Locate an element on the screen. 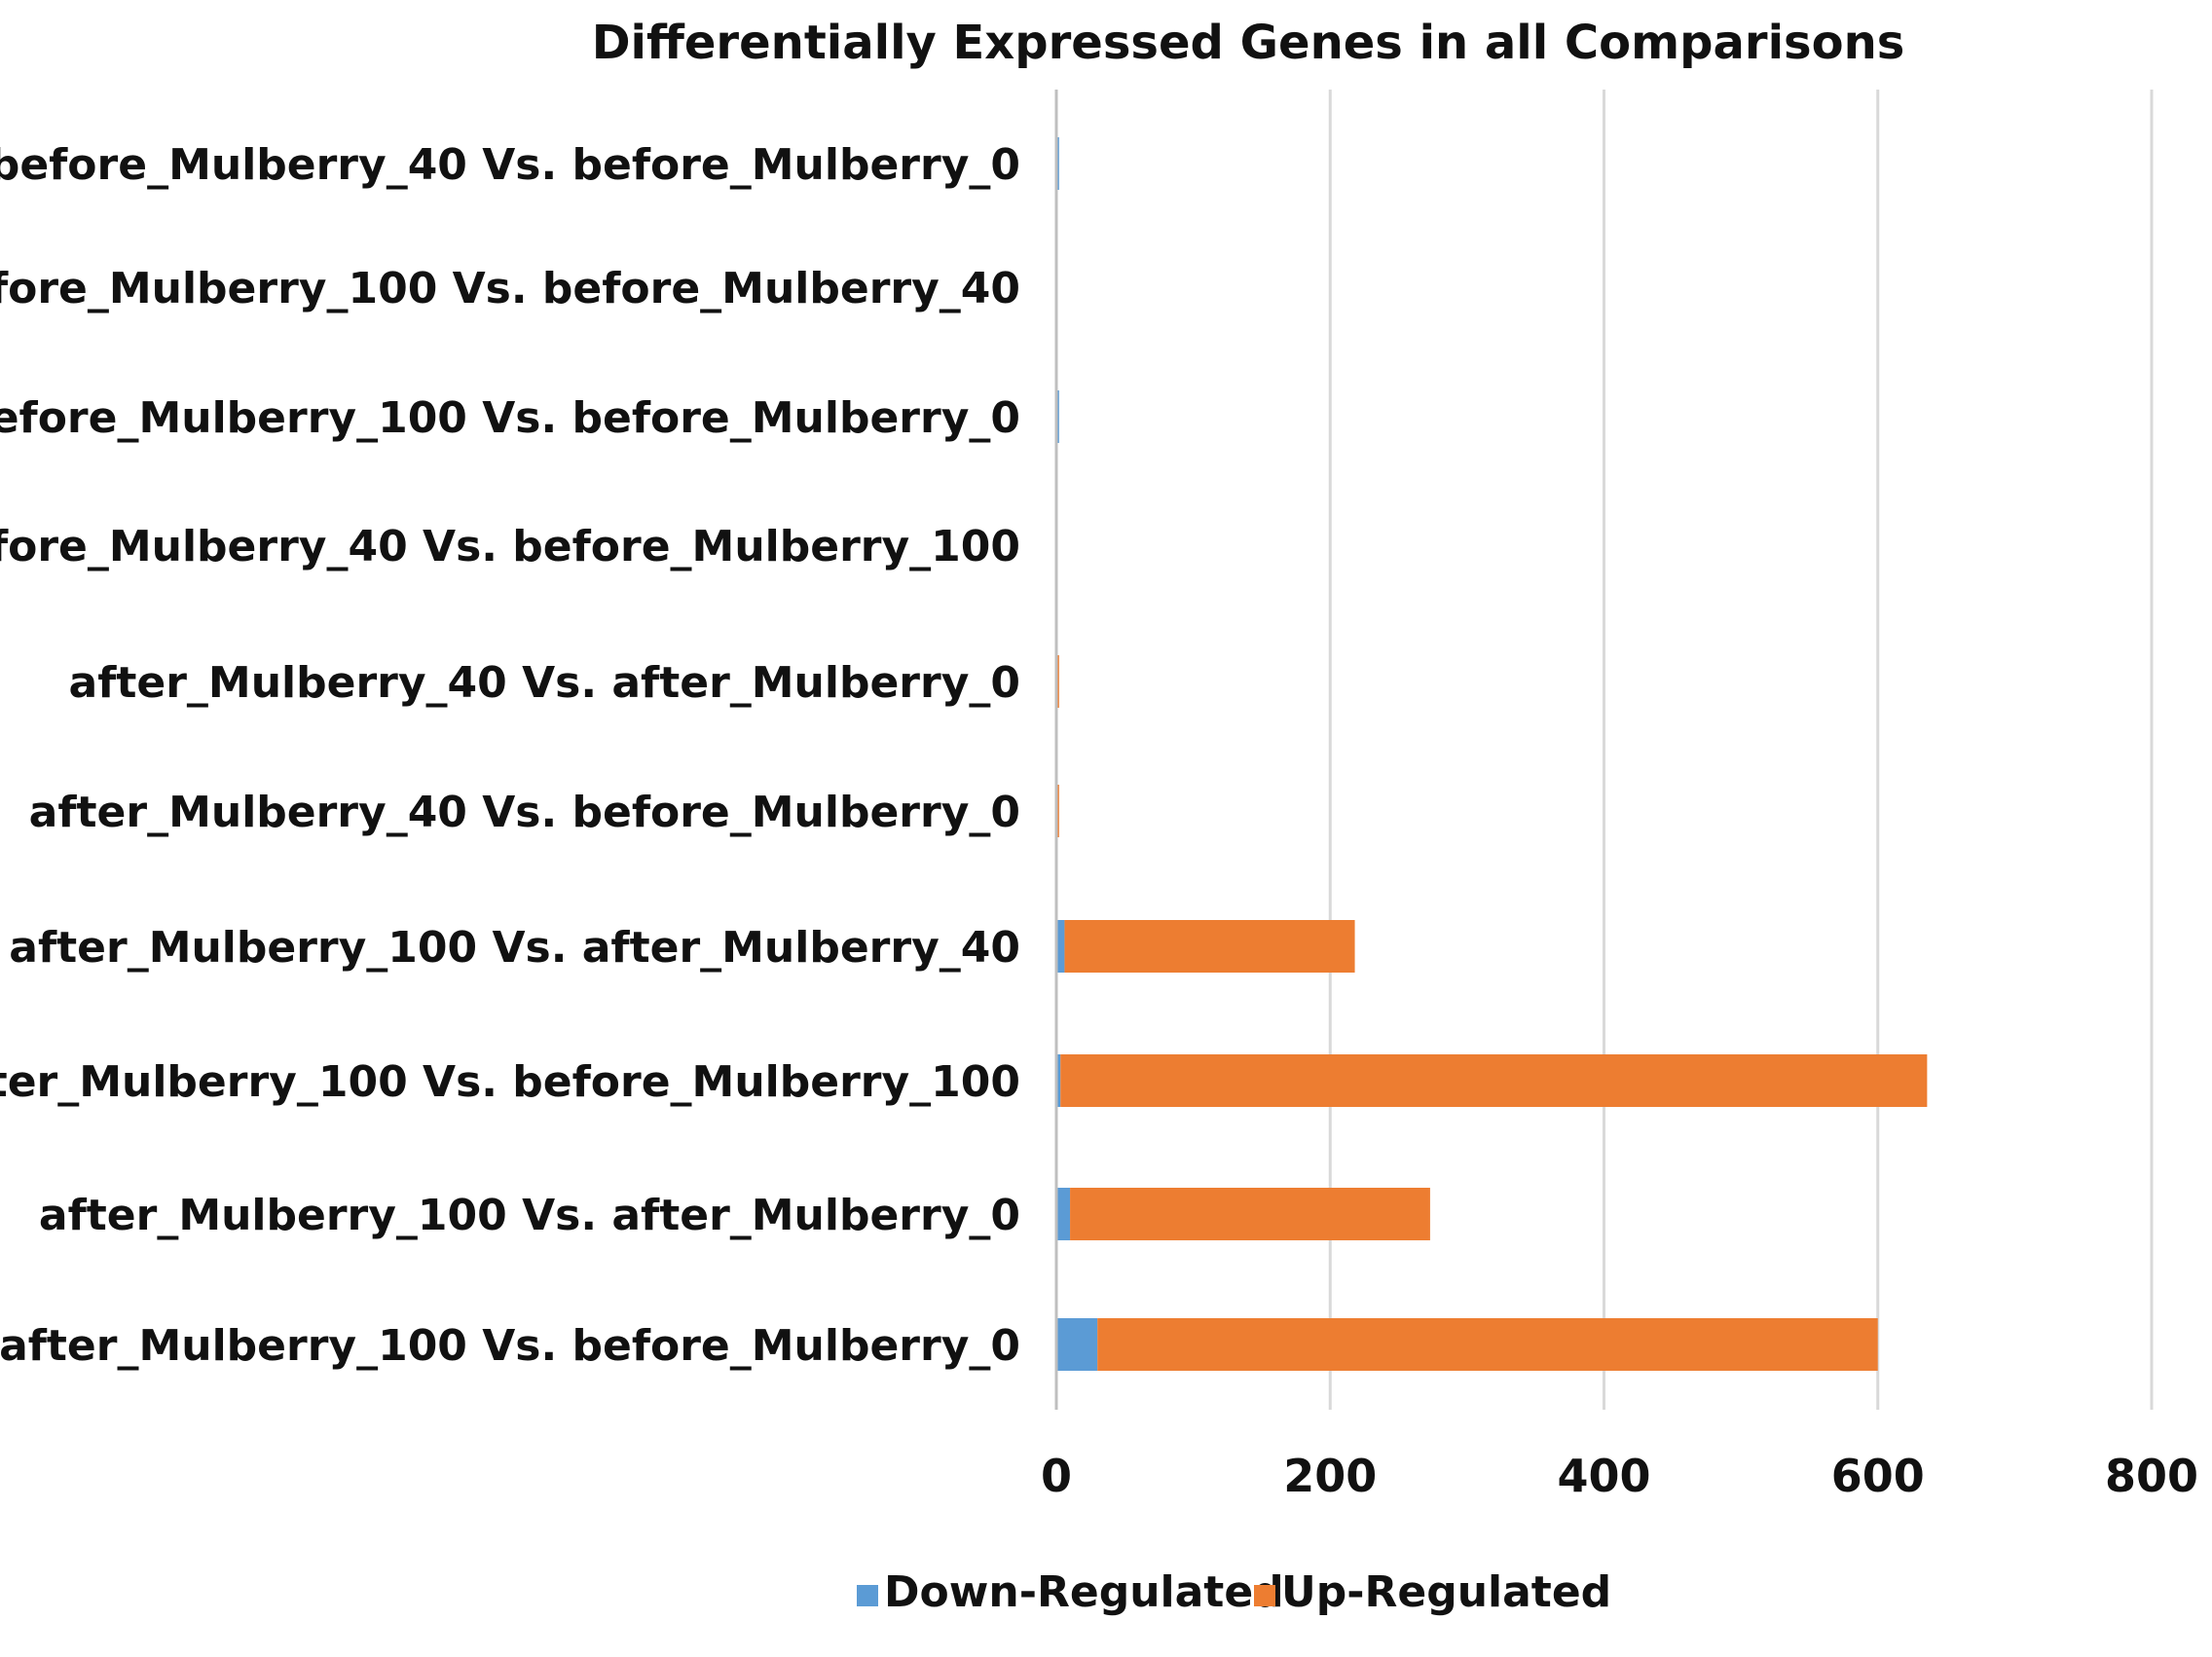 Image resolution: width=2212 pixels, height=1657 pixels. legend-label-up-regulated: Up-Regulated is located at coordinates (1446, 1592).